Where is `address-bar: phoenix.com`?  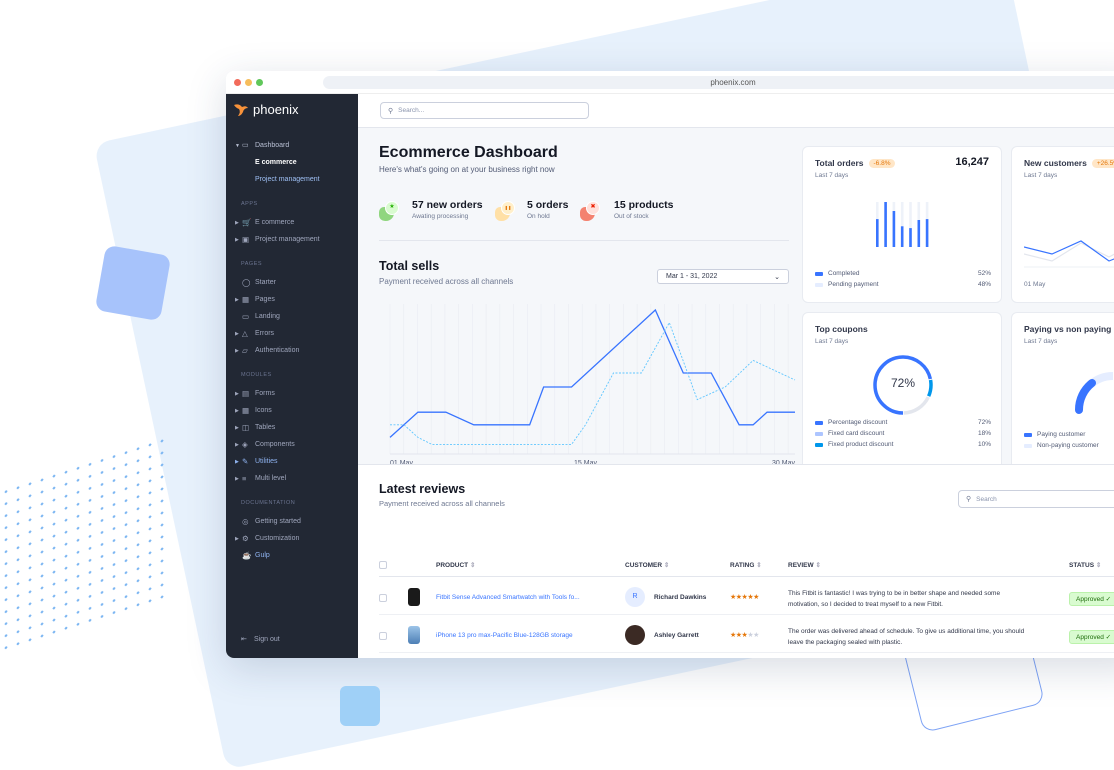 address-bar: phoenix.com is located at coordinates (718, 82).